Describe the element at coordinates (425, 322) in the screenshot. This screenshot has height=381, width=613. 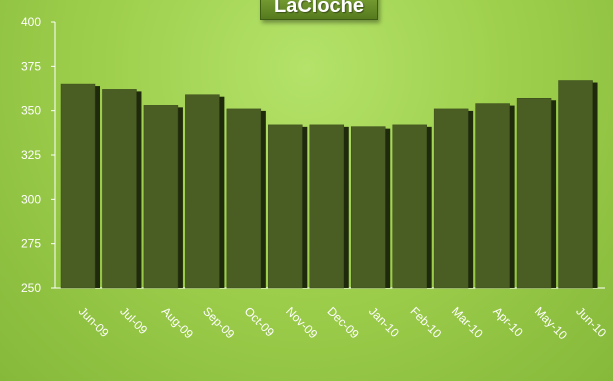
I see `x-tick-label: Feb-10` at that location.